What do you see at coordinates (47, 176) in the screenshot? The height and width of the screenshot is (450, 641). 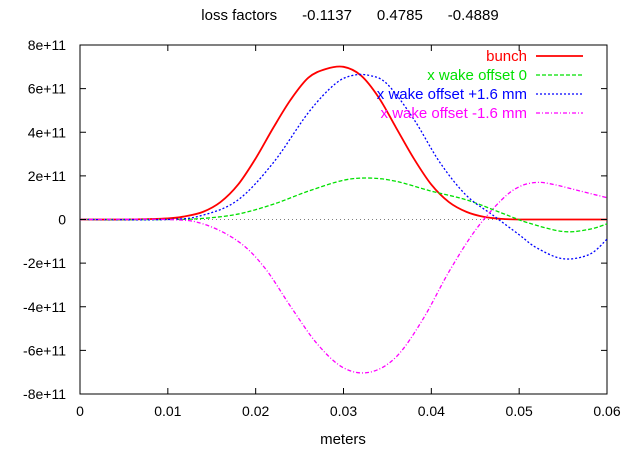 I see `y-tick-label: 2e+11` at bounding box center [47, 176].